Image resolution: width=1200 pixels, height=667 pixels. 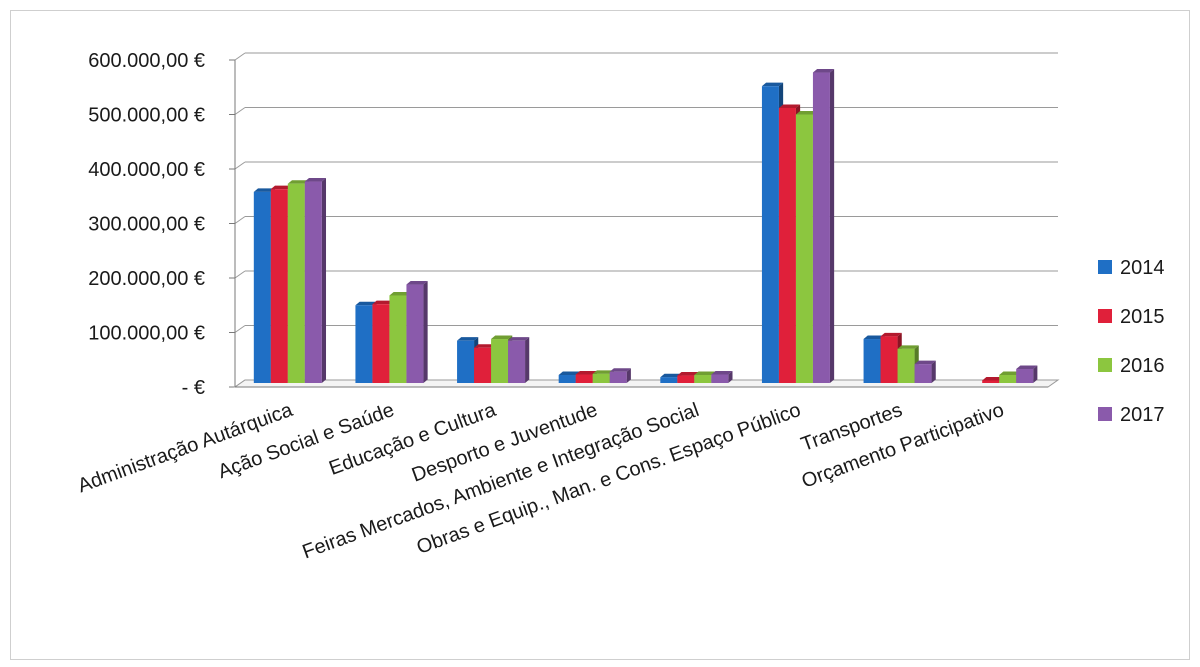 What do you see at coordinates (1142, 268) in the screenshot?
I see `legend-label-2014: 2014` at bounding box center [1142, 268].